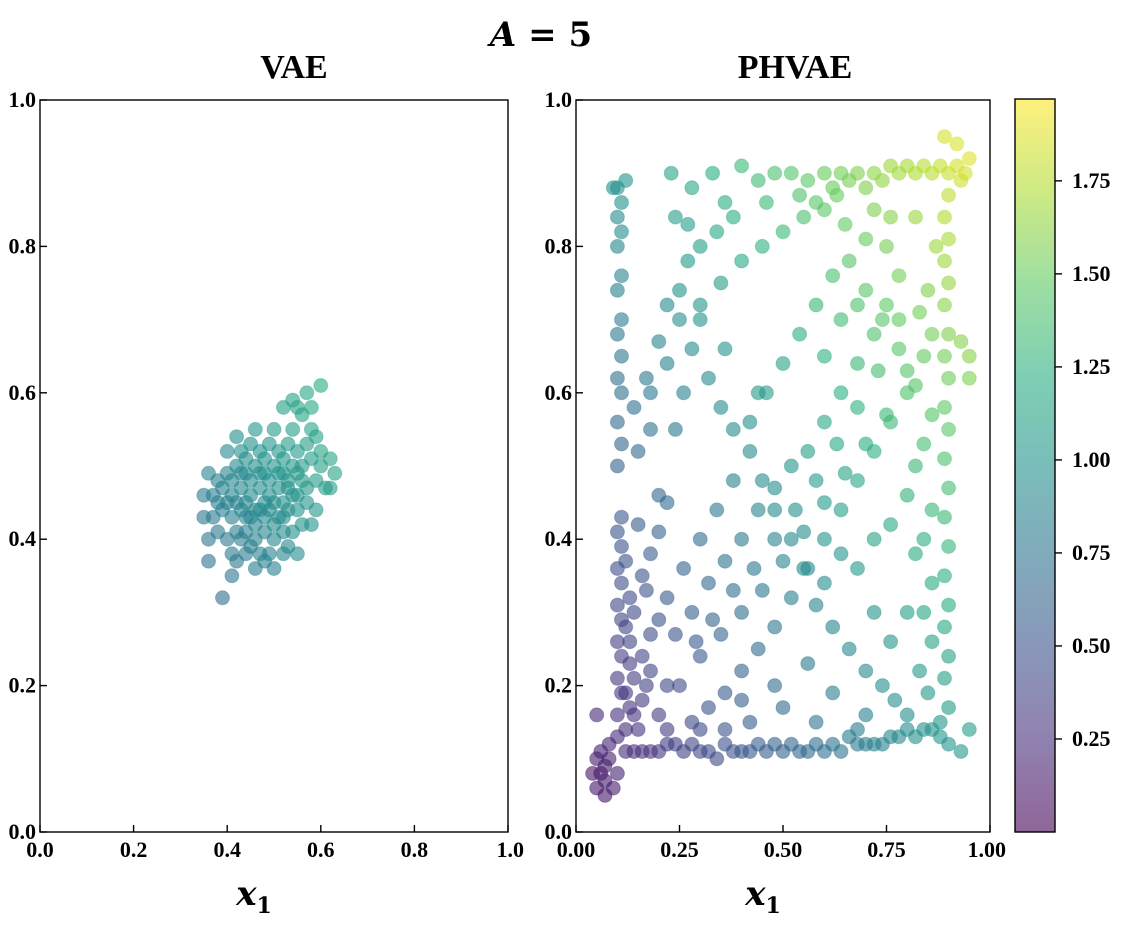 This screenshot has height=926, width=1131. I want to click on suptitle-value: = 5, so click(554, 35).